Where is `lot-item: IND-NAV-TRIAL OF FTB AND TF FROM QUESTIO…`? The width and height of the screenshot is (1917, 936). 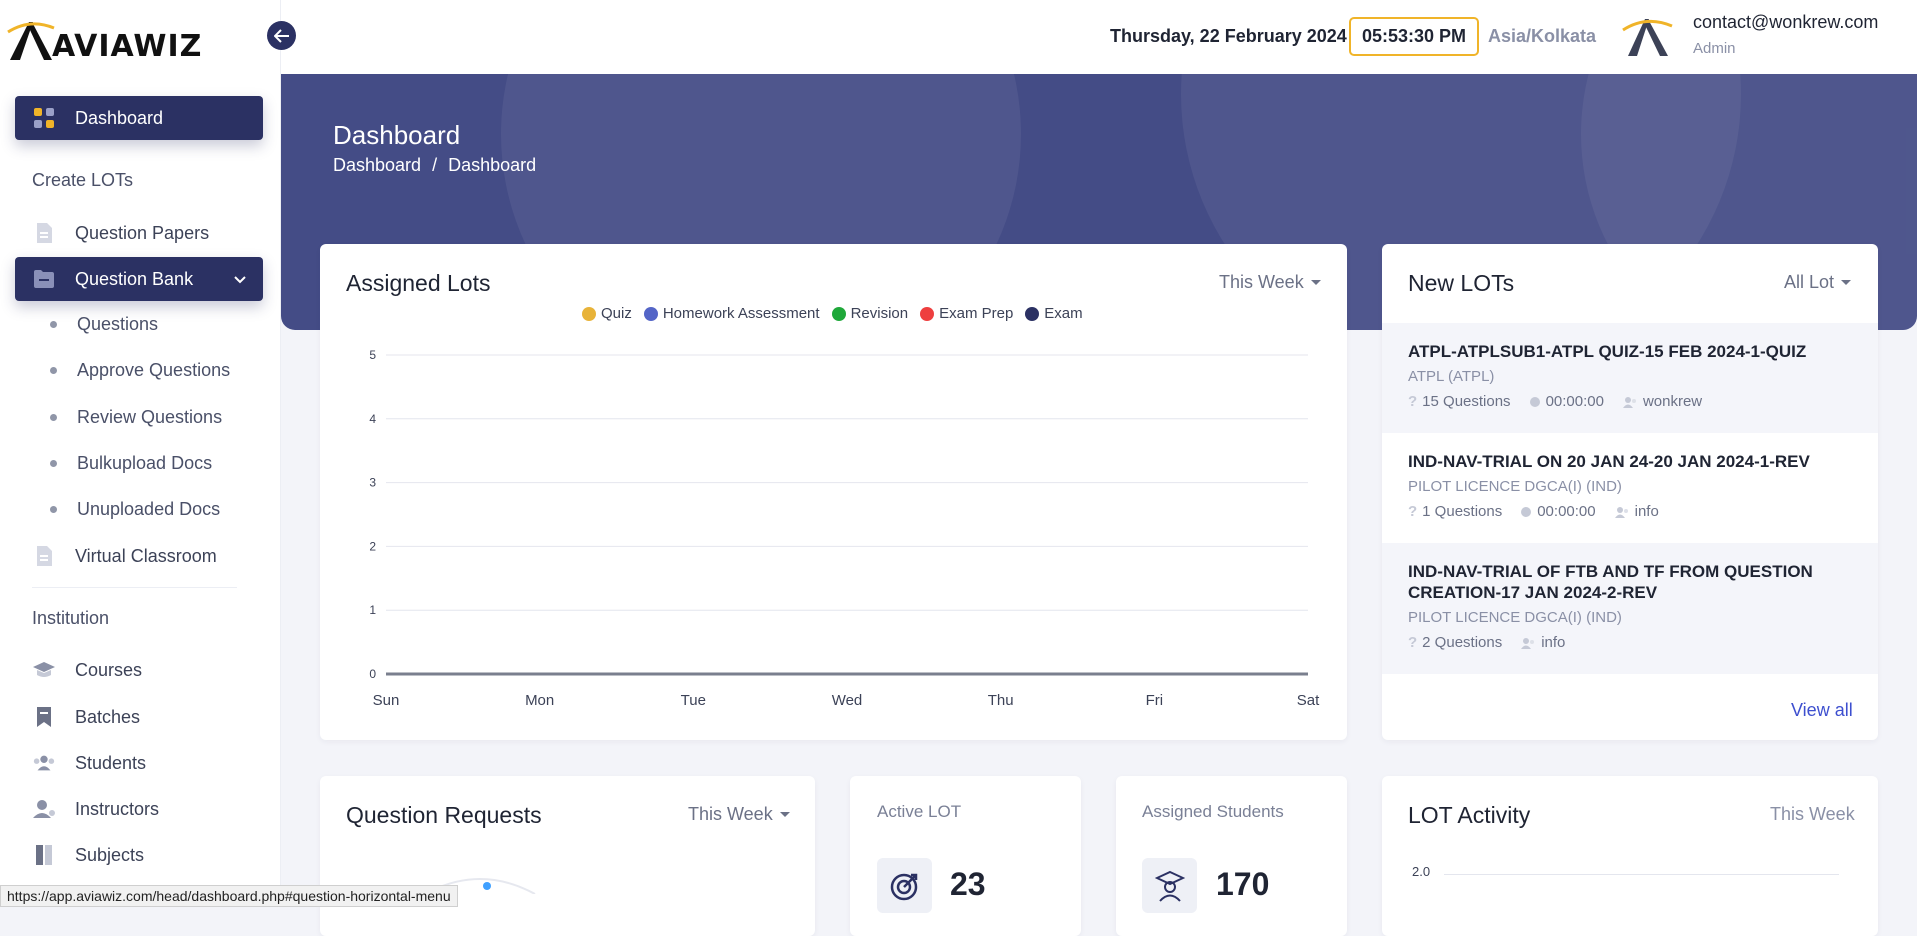 lot-item: IND-NAV-TRIAL OF FTB AND TF FROM QUESTIO… is located at coordinates (1630, 608).